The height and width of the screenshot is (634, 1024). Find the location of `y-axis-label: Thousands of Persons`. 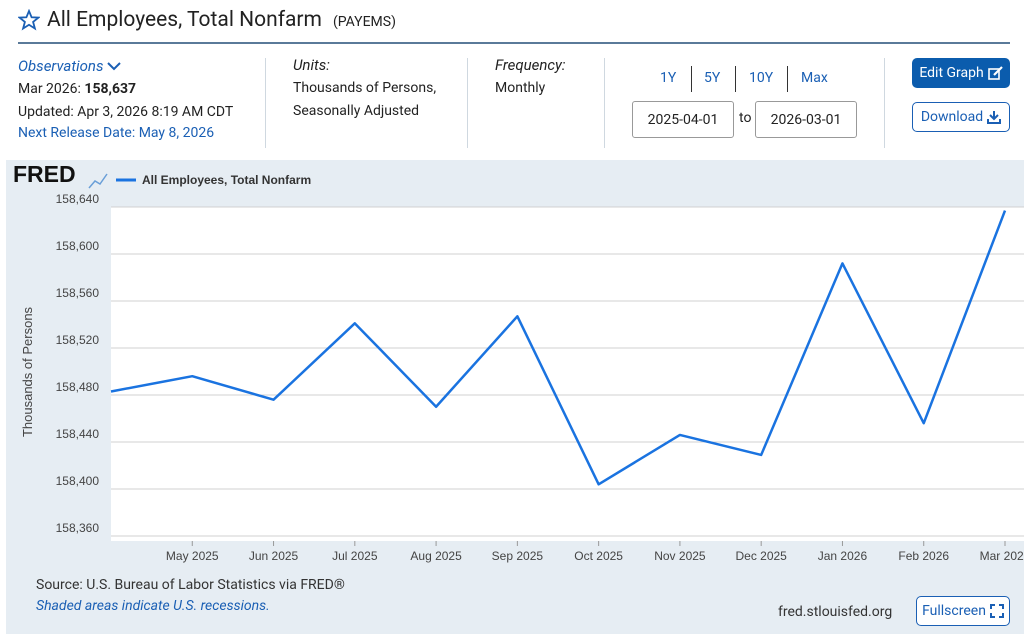

y-axis-label: Thousands of Persons is located at coordinates (27, 371).